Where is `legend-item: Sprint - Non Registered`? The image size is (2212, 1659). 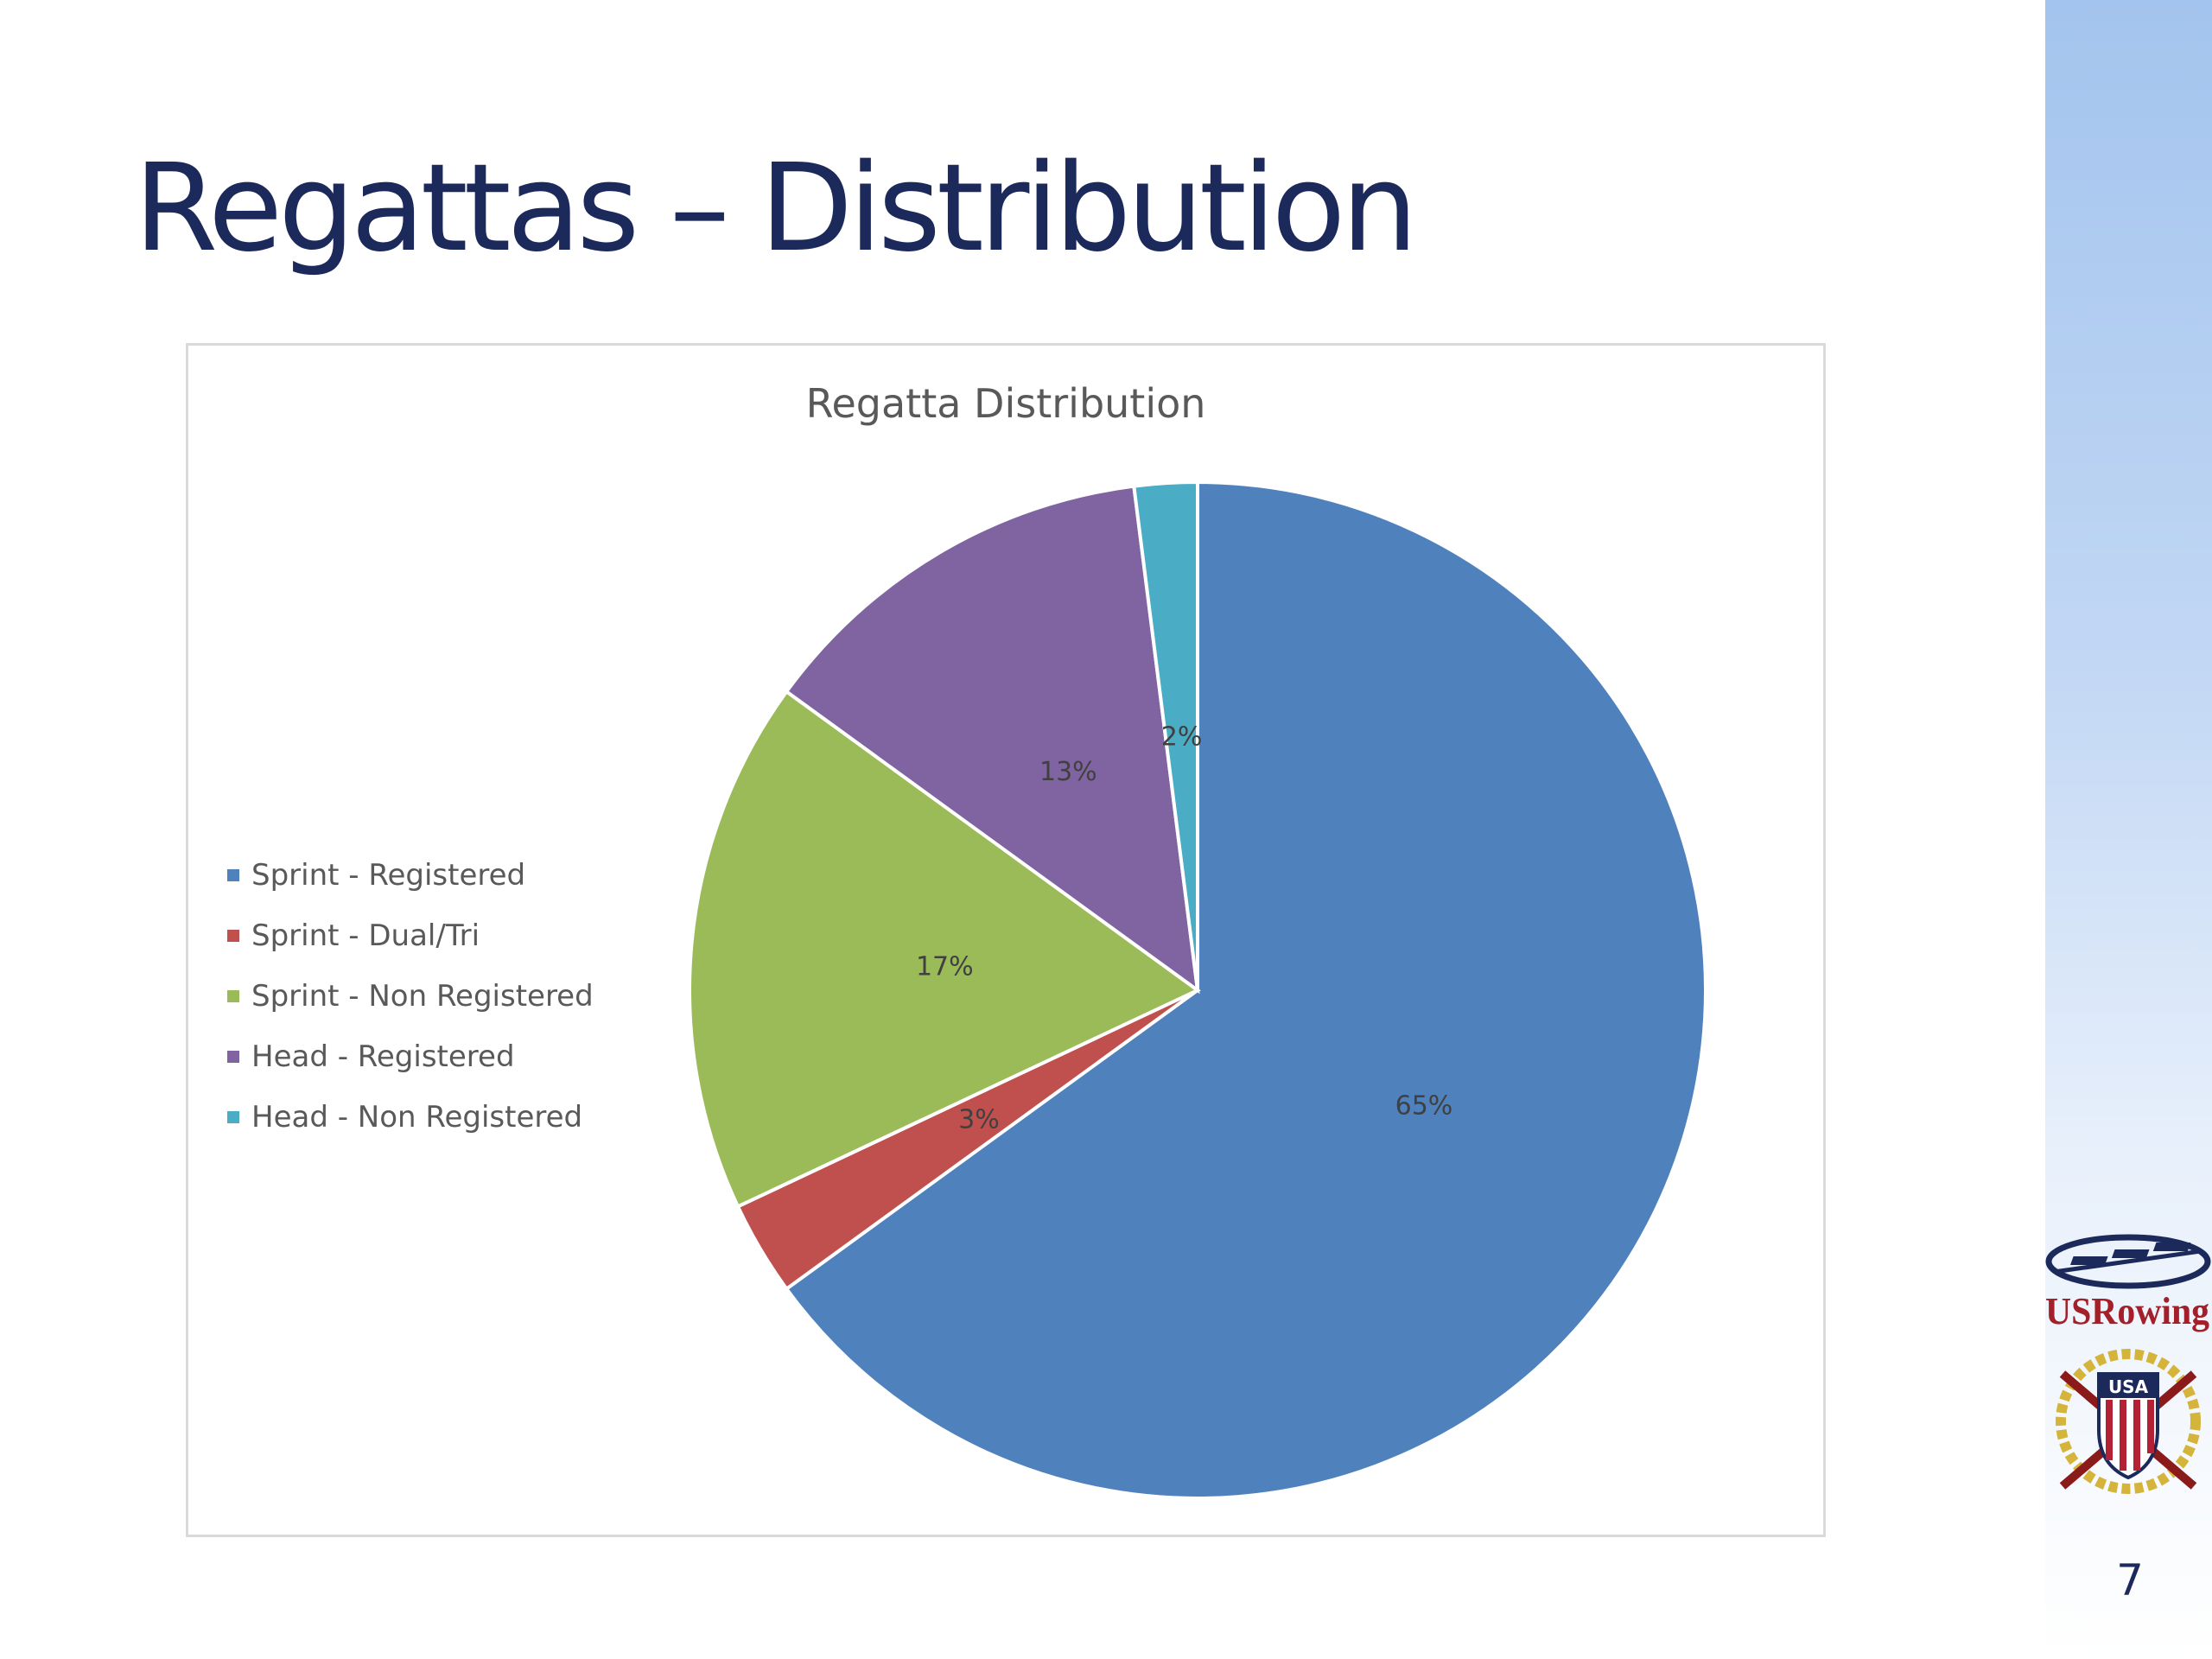
legend-item: Sprint - Non Registered is located at coordinates (410, 996).